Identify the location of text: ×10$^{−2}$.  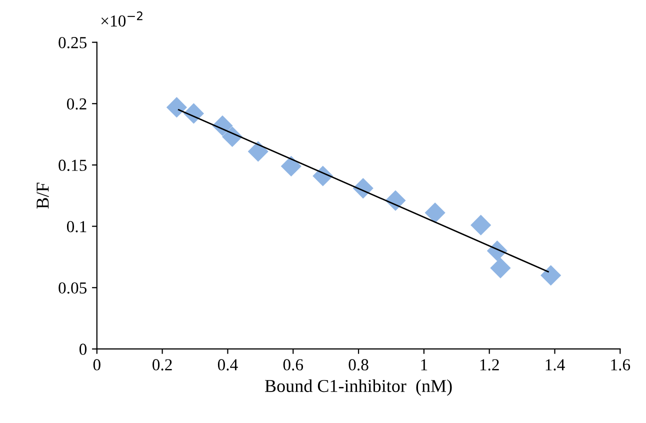
(121, 19).